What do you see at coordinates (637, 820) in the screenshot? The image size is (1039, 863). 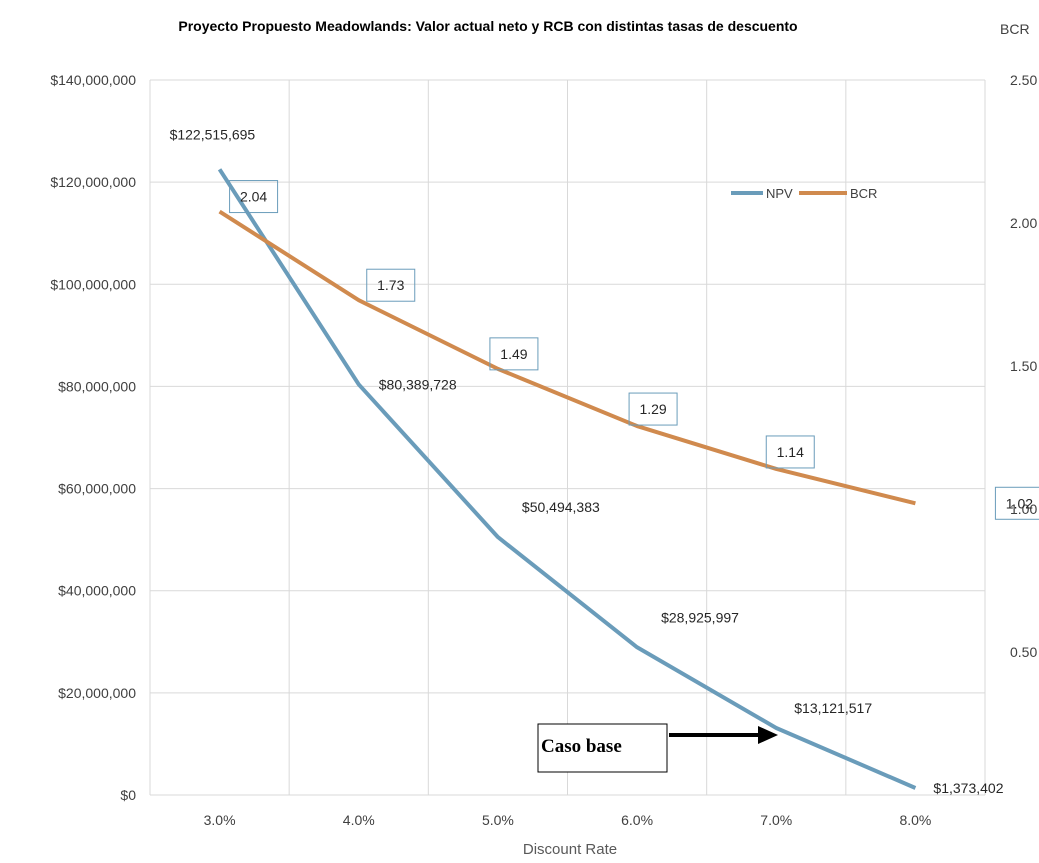 I see `x-tick-label: 6.0%` at bounding box center [637, 820].